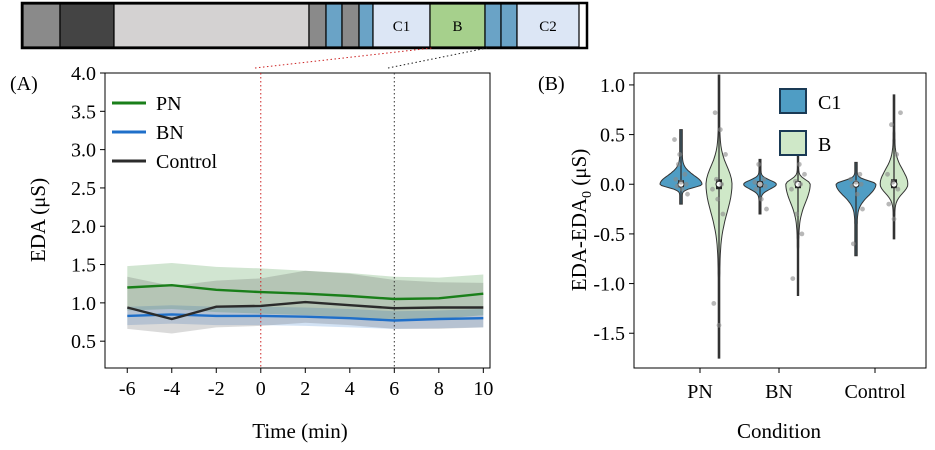 Image resolution: width=935 pixels, height=450 pixels. What do you see at coordinates (609, 334) in the screenshot?
I see `y-tick-label: -1.5` at bounding box center [609, 334].